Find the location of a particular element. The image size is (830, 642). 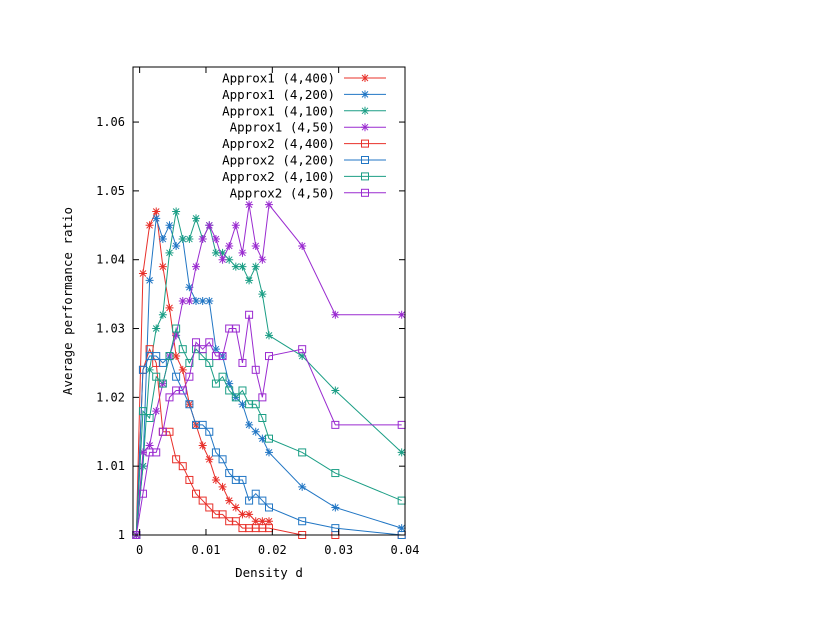

x-axis-title: Density d is located at coordinates (269, 572).